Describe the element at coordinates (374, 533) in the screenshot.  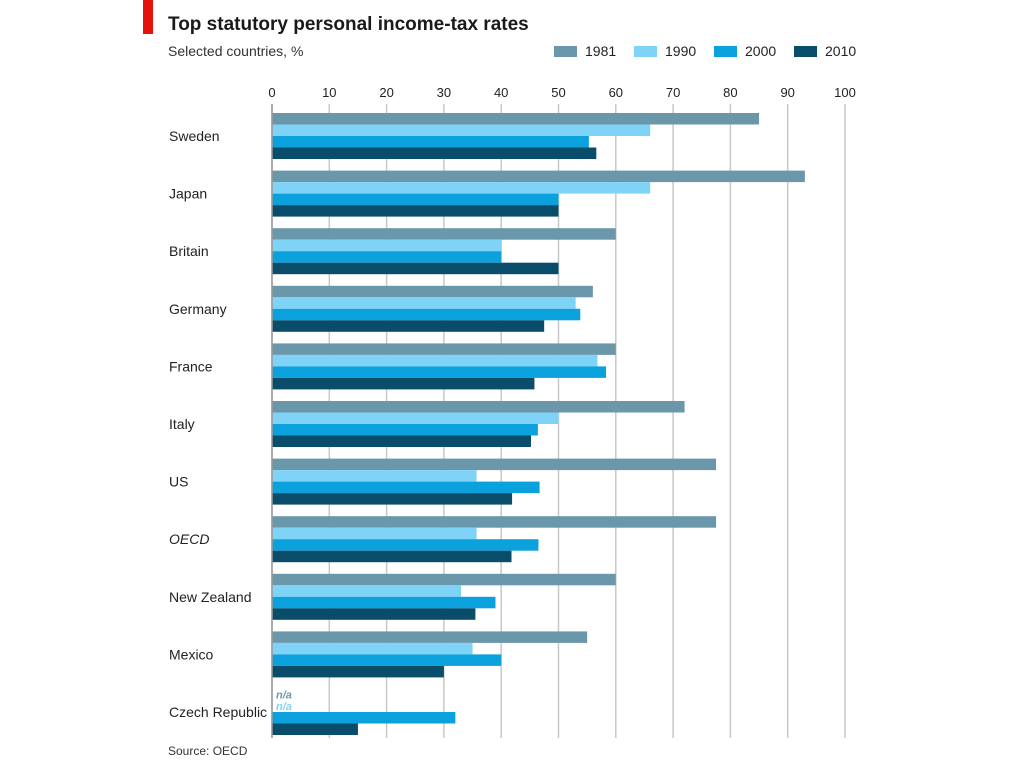
I see `bar-oecd-1990` at that location.